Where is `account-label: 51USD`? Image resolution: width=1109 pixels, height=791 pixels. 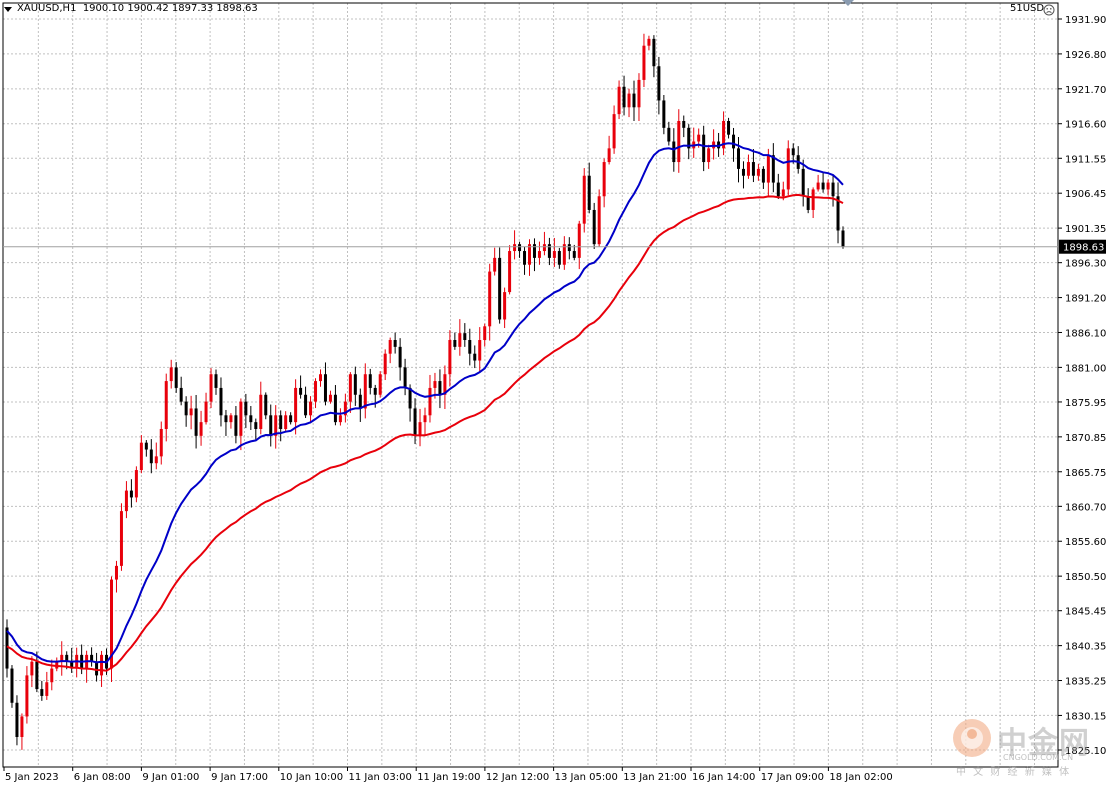
account-label: 51USD is located at coordinates (1027, 8).